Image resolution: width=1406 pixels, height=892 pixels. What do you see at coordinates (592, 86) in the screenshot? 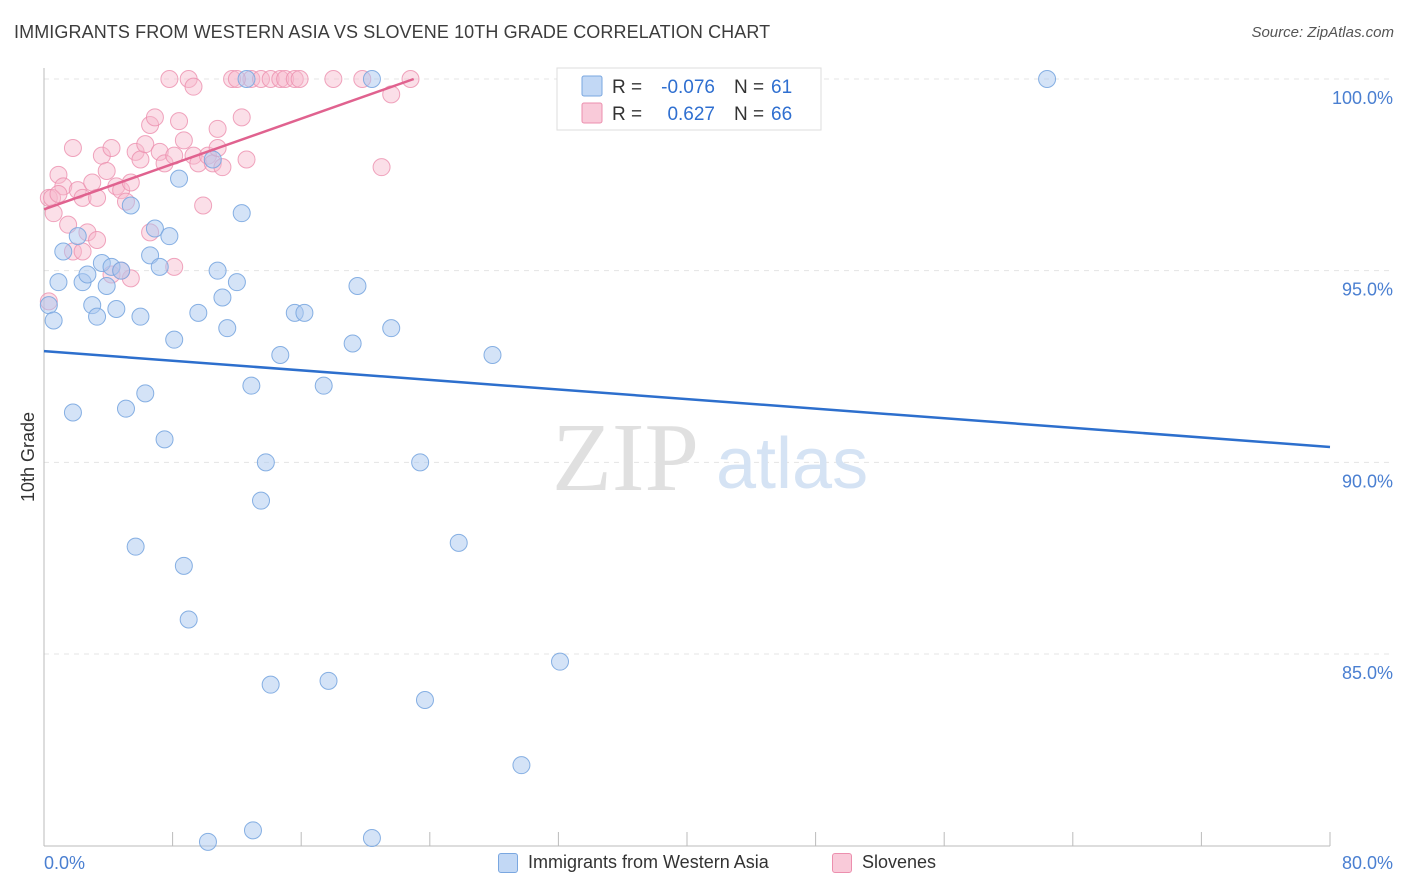
I see `stats-legend-swatch-blue` at bounding box center [592, 86].